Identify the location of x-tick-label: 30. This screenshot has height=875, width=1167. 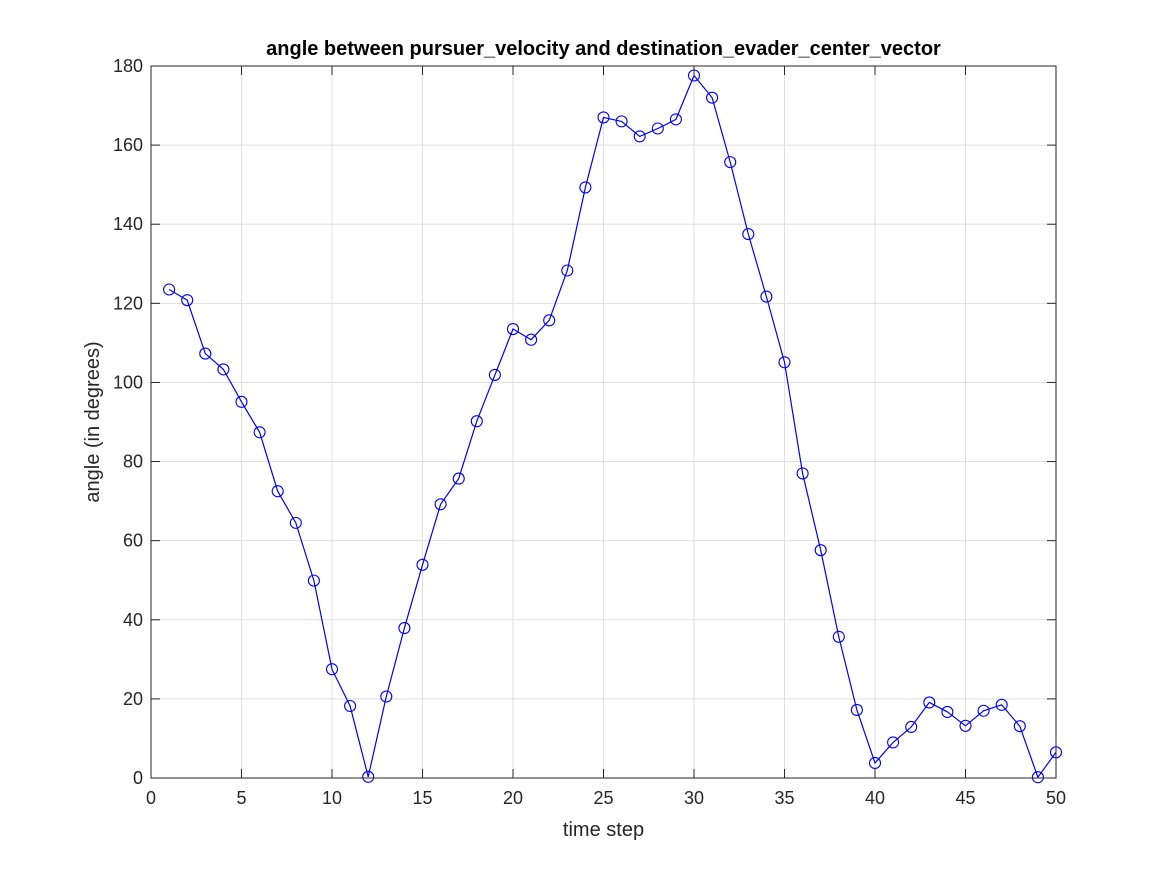
(694, 798).